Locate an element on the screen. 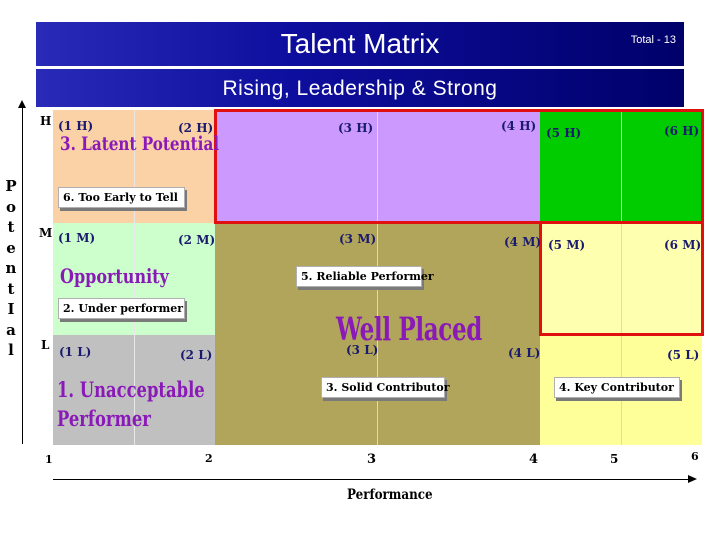 The height and width of the screenshot is (540, 720). x-tick: 2 is located at coordinates (209, 458).